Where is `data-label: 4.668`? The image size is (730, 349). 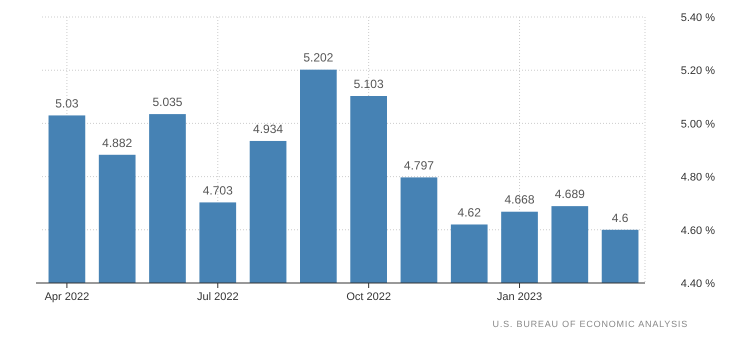 data-label: 4.668 is located at coordinates (519, 199).